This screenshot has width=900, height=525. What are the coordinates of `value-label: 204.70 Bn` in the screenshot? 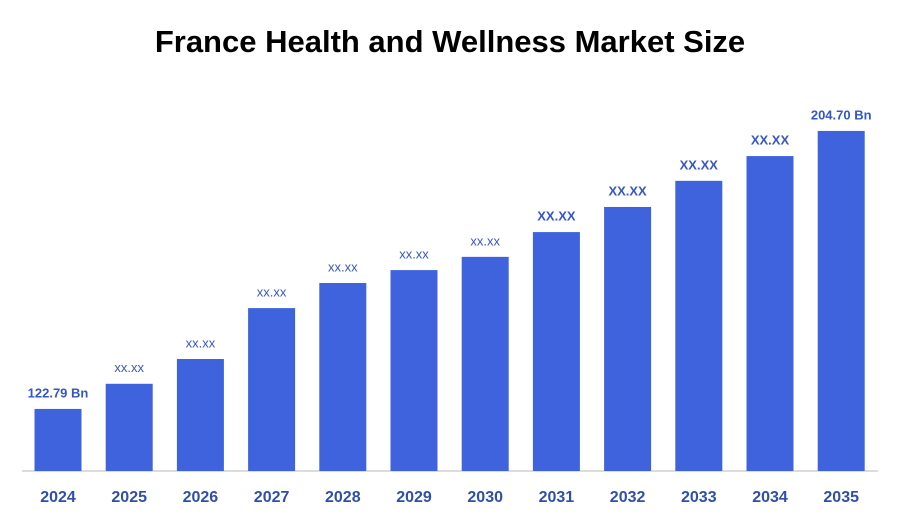 It's located at (841, 114).